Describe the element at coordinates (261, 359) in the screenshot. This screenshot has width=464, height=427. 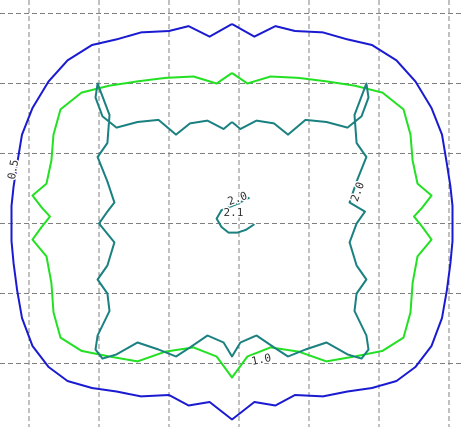
I see `contour-label: 1.0` at that location.